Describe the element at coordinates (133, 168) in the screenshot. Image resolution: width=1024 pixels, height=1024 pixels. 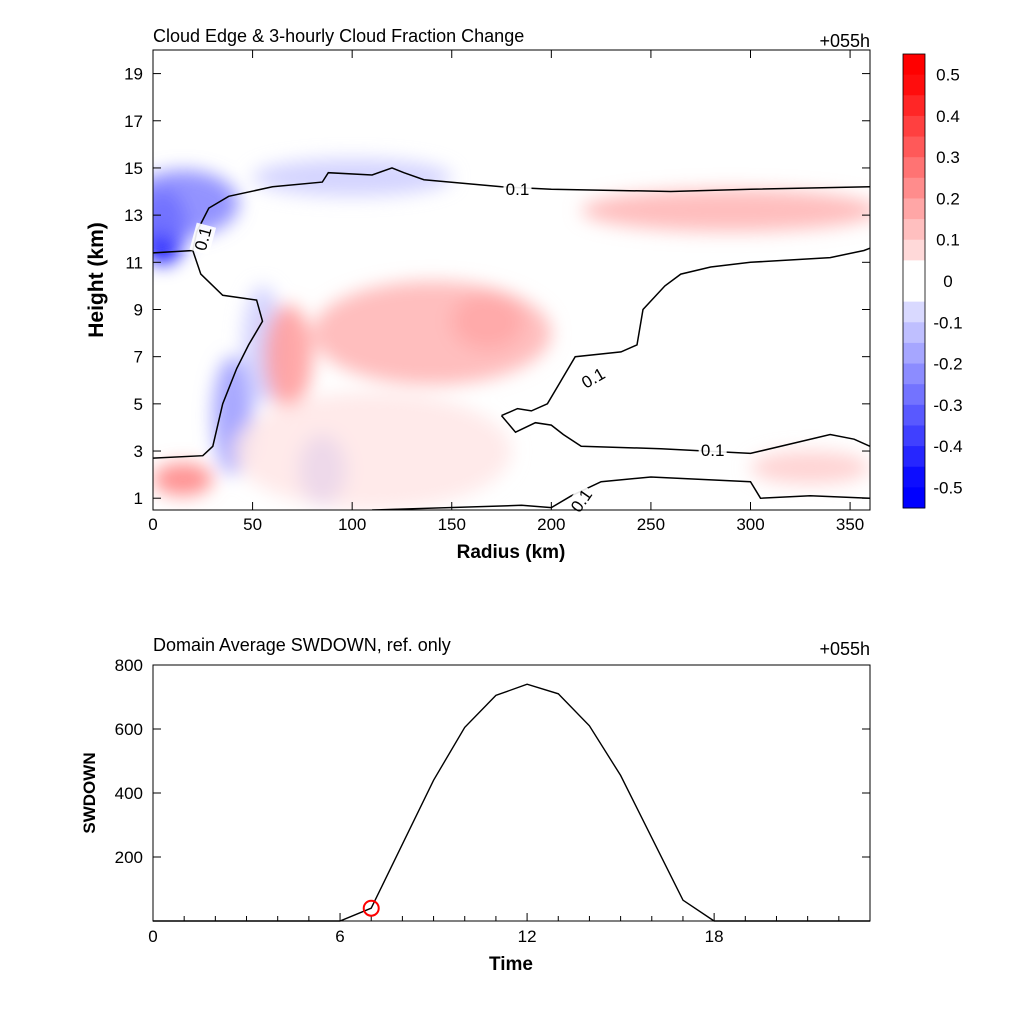
I see `y-tick-label: 15` at that location.